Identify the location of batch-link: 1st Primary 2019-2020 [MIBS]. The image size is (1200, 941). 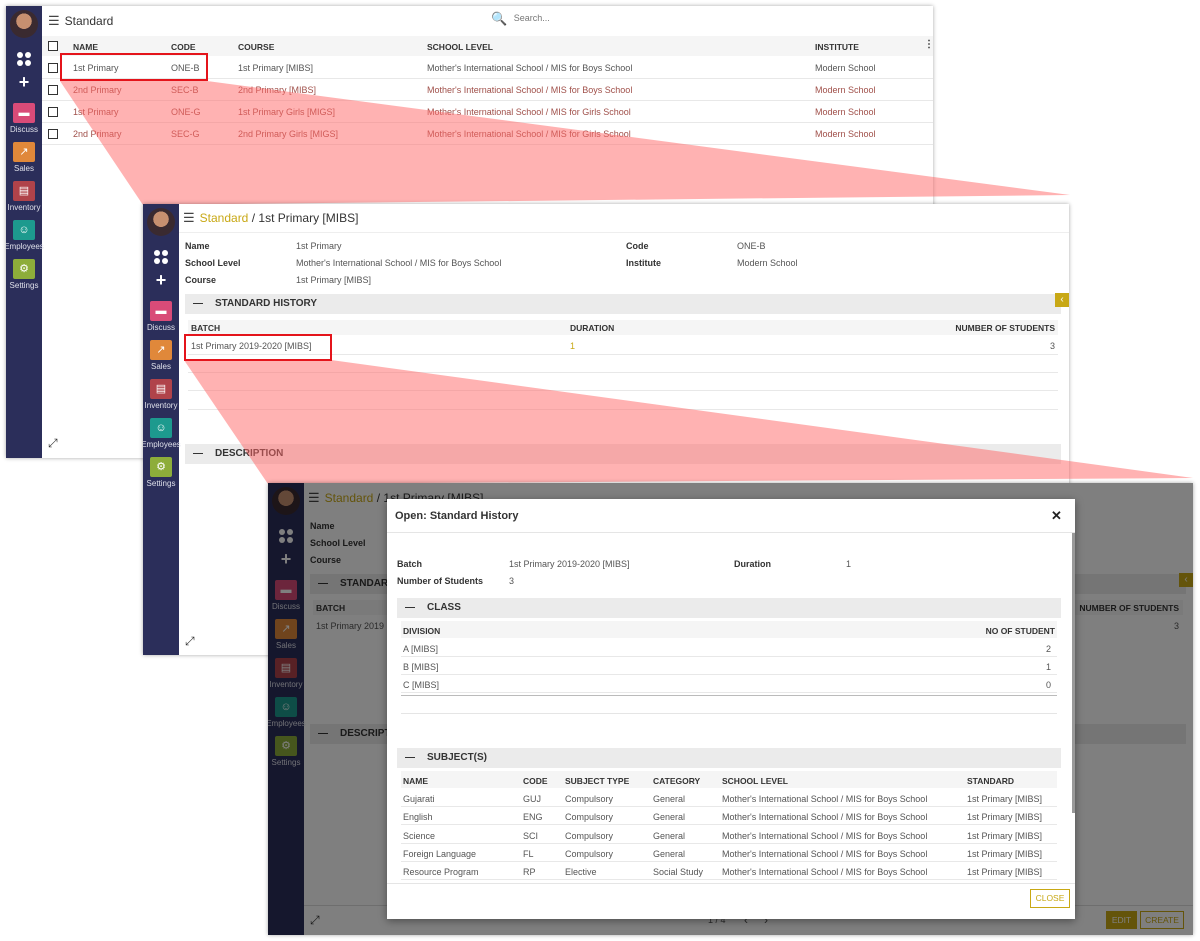
(569, 564).